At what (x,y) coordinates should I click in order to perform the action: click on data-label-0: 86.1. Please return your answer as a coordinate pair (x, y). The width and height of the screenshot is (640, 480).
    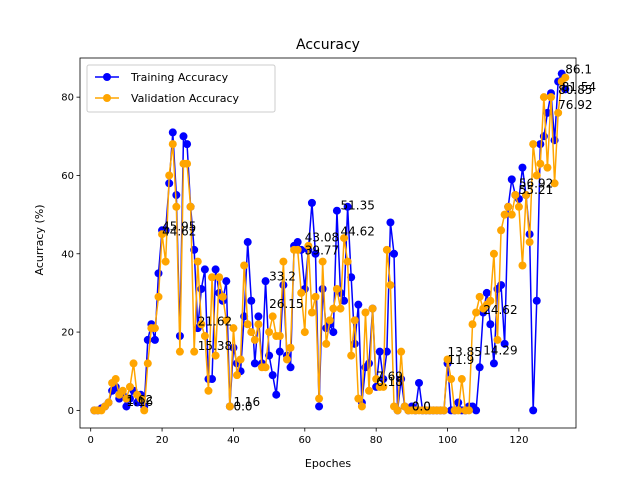
    Looking at the image, I should click on (578, 69).